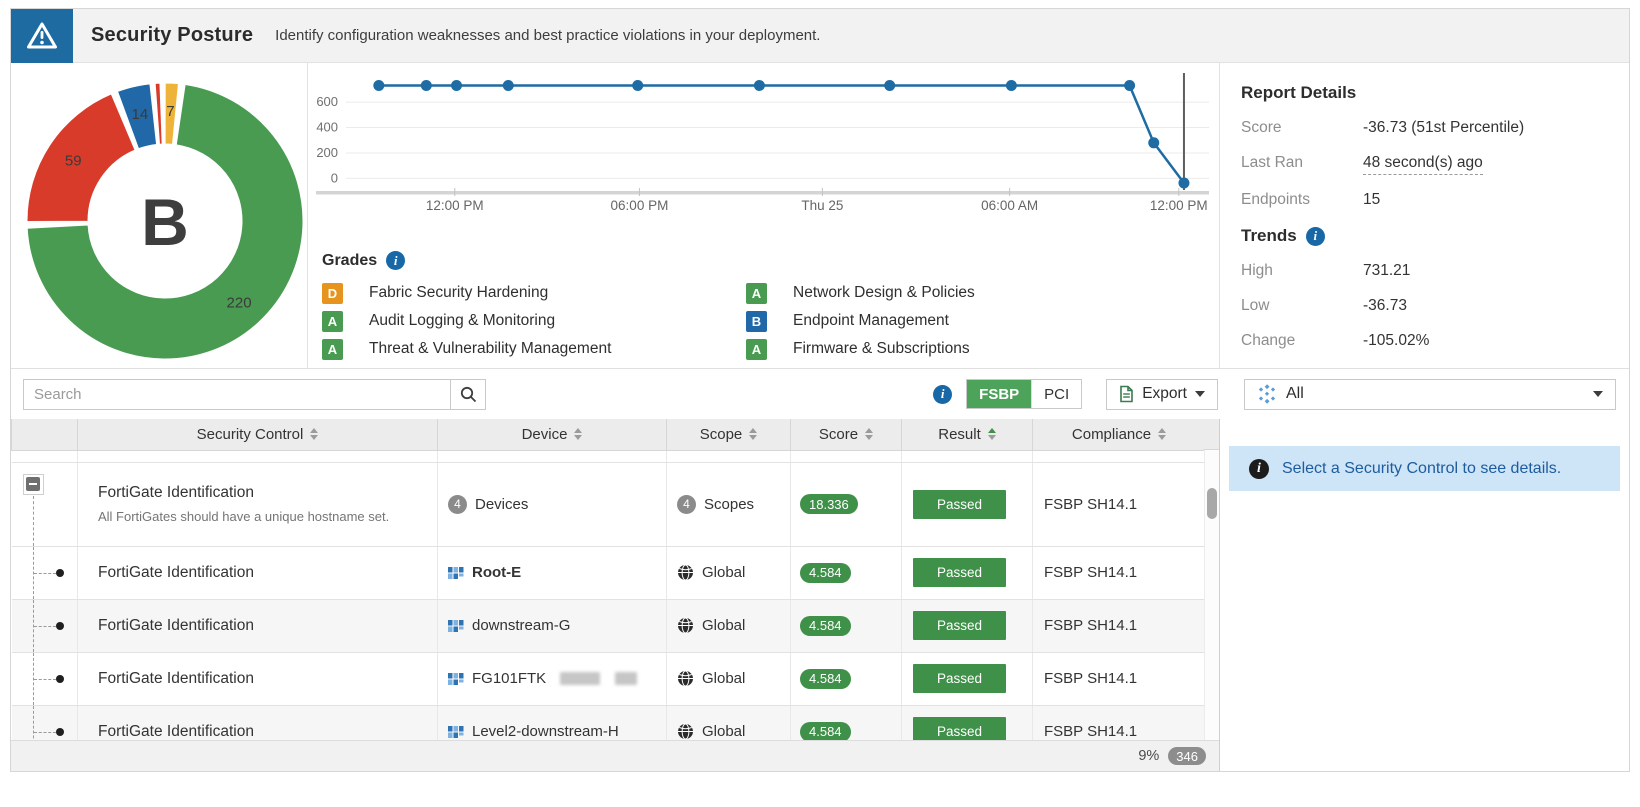 This screenshot has height=807, width=1640. Describe the element at coordinates (73, 160) in the screenshot. I see `donut-segment-label: 59` at that location.